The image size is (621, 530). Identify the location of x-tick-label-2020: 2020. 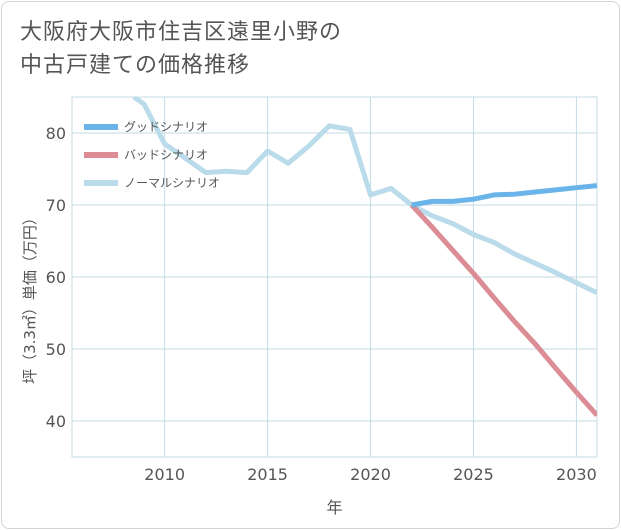
(370, 474).